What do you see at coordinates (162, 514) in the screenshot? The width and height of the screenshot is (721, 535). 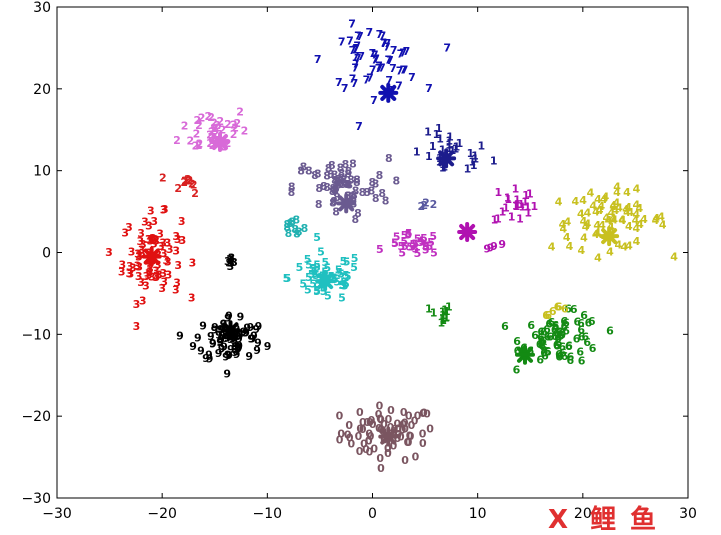 I see `x-tick-label: −20` at bounding box center [162, 514].